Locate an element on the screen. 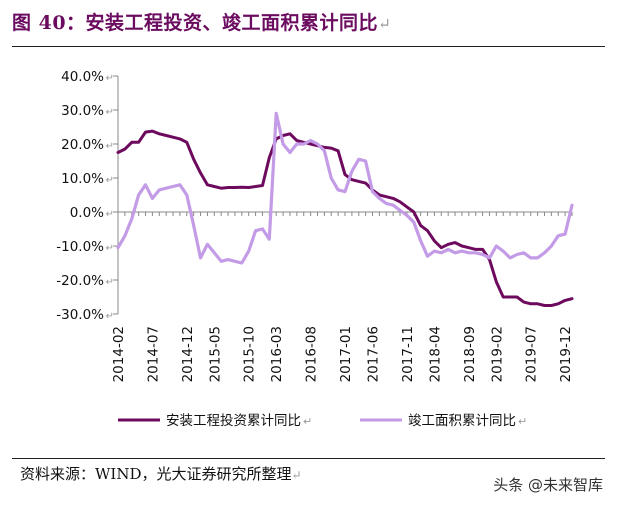 The width and height of the screenshot is (617, 507). y-tick-label: -30.0% is located at coordinates (80, 315).